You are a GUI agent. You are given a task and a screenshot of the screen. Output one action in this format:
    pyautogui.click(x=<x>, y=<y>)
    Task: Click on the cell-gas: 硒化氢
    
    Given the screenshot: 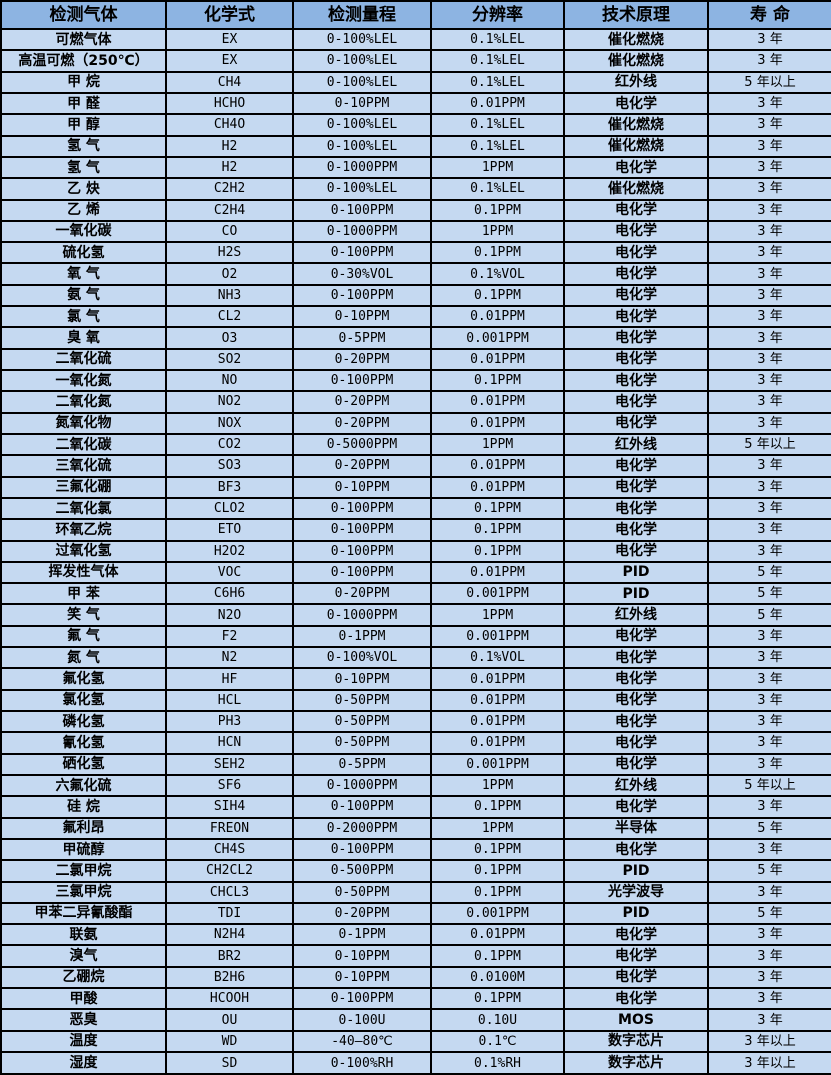 What is the action you would take?
    pyautogui.click(x=83, y=764)
    